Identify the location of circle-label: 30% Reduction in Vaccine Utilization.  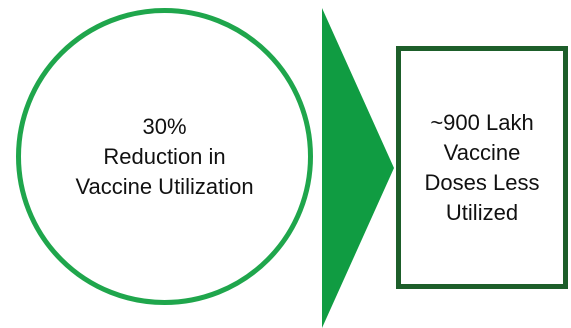
(165, 157).